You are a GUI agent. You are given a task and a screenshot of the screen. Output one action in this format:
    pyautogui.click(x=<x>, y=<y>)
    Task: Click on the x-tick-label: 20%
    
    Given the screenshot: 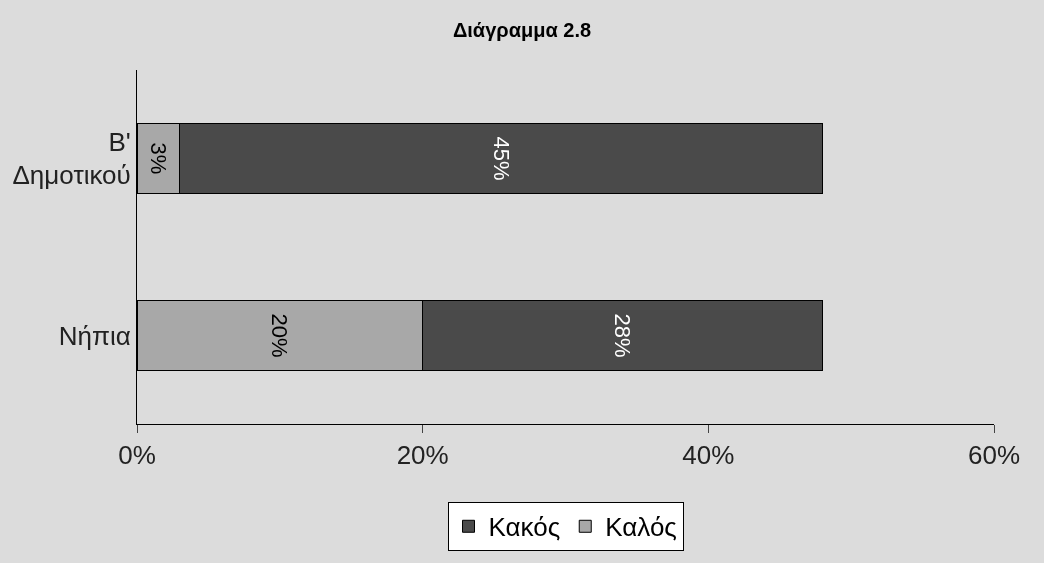 What is the action you would take?
    pyautogui.click(x=422, y=455)
    